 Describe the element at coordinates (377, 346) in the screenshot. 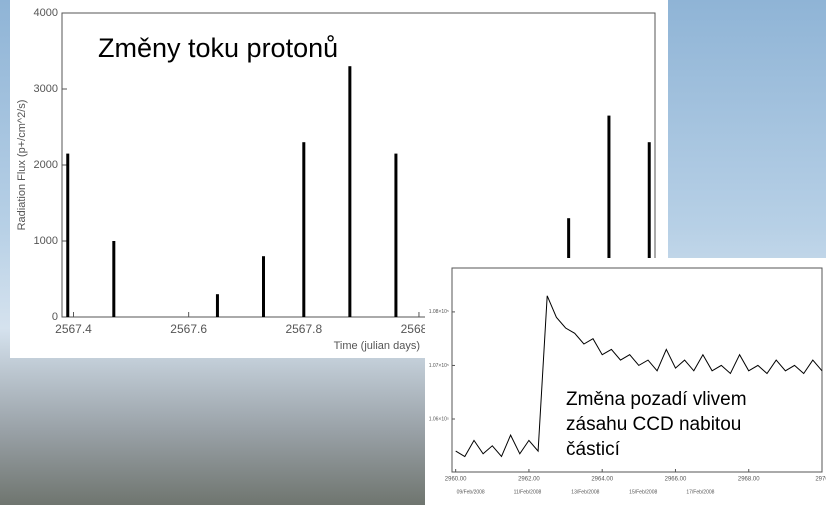

I see `x-axis-label: Time (julian days)` at that location.